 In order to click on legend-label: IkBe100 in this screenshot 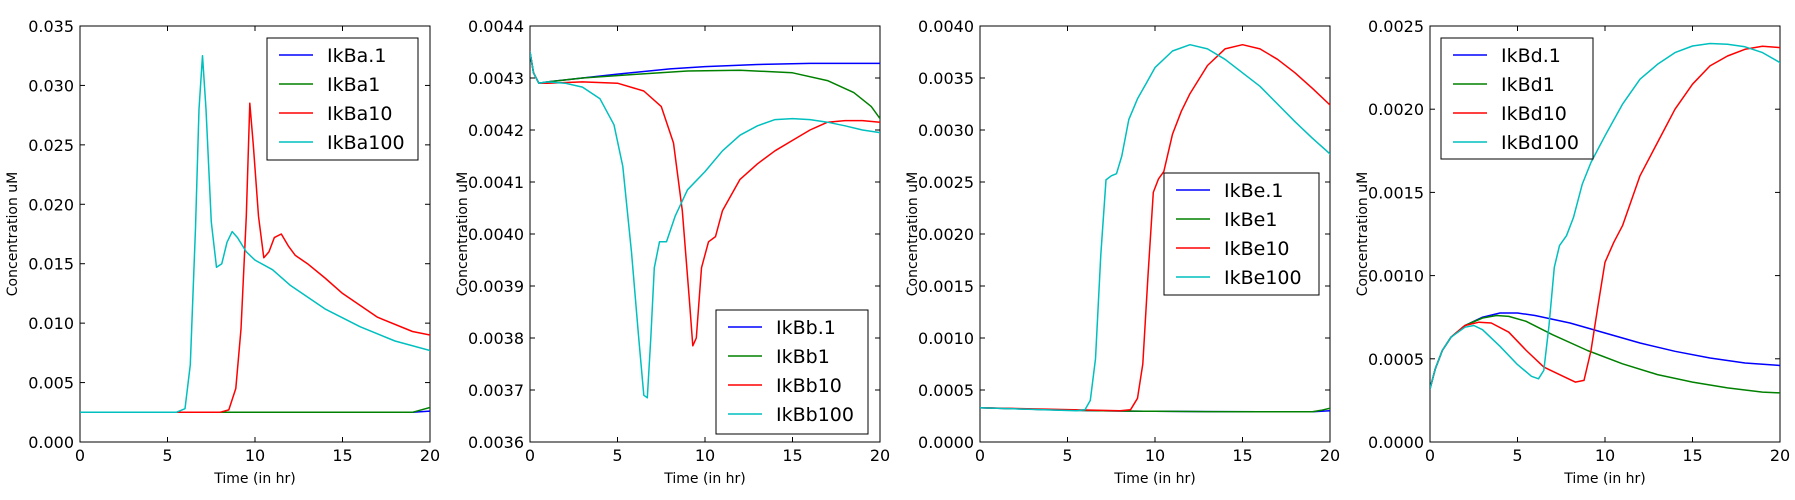, I will do `click(1263, 278)`.